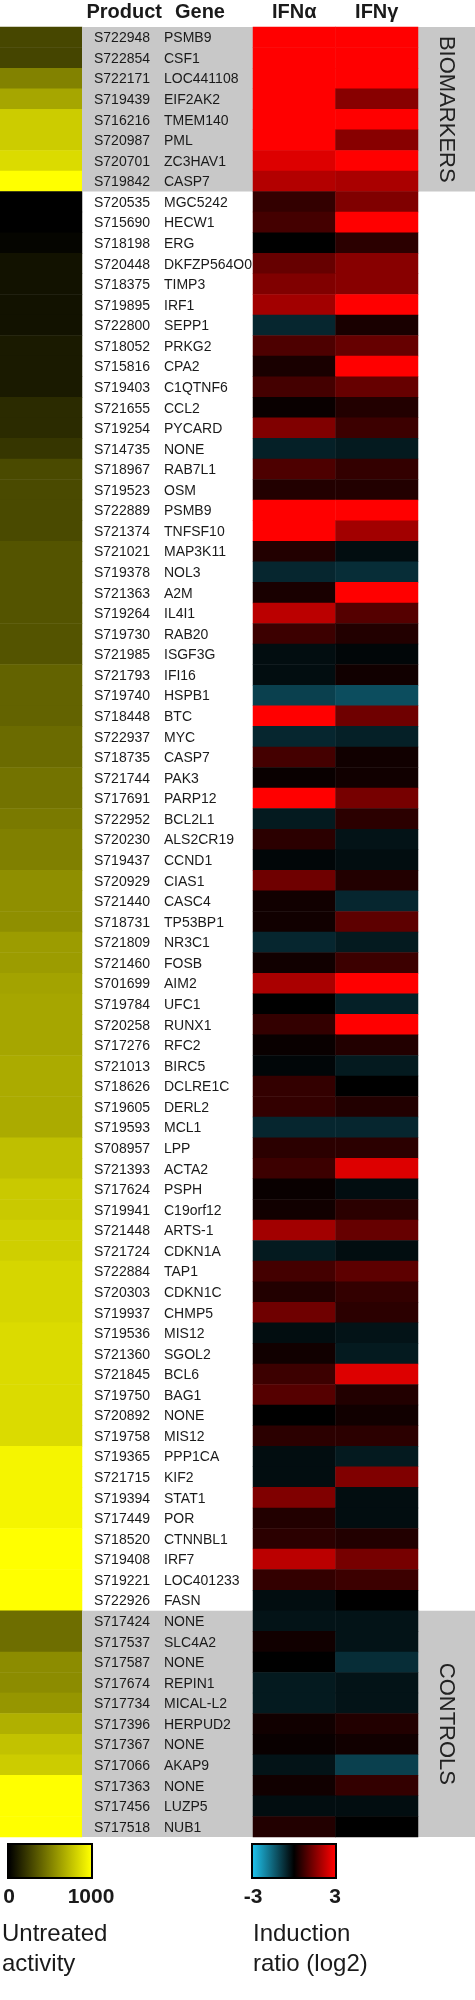  What do you see at coordinates (91, 1895) in the screenshot?
I see `color-bar-label: 1000` at bounding box center [91, 1895].